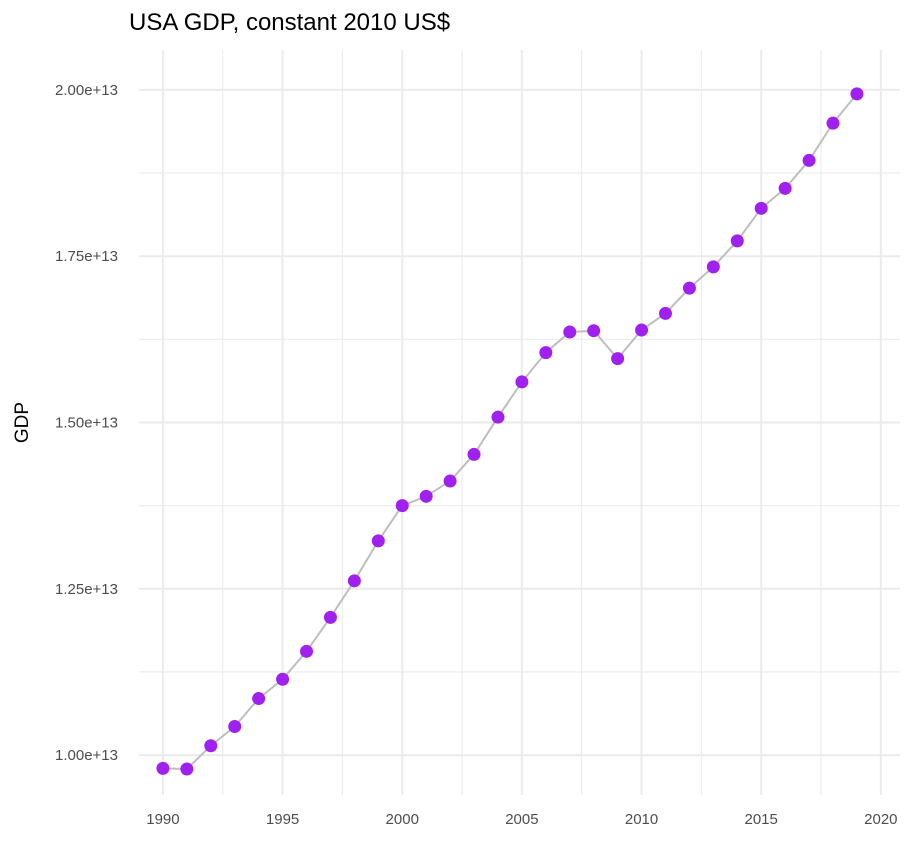  I want to click on y-tick-label: 2.00e+13, so click(86, 90).